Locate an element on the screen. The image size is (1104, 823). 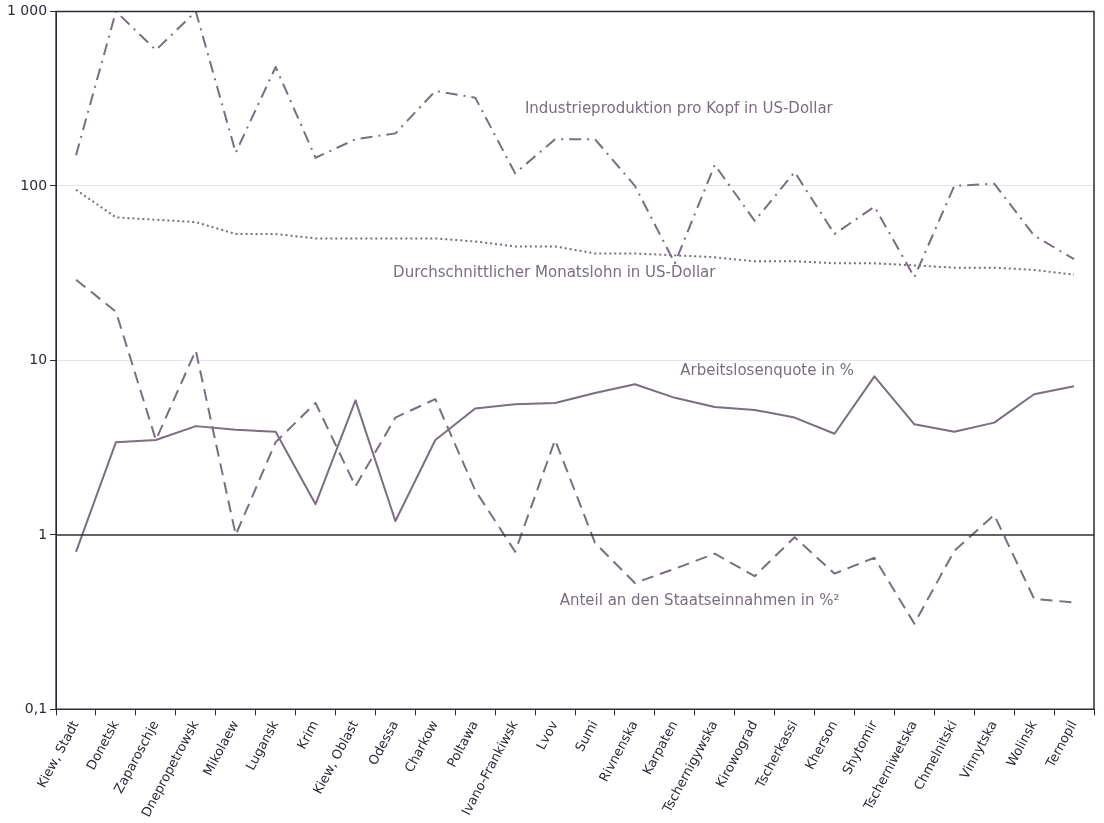
y-tick-label: 0,1 is located at coordinates (36, 708).